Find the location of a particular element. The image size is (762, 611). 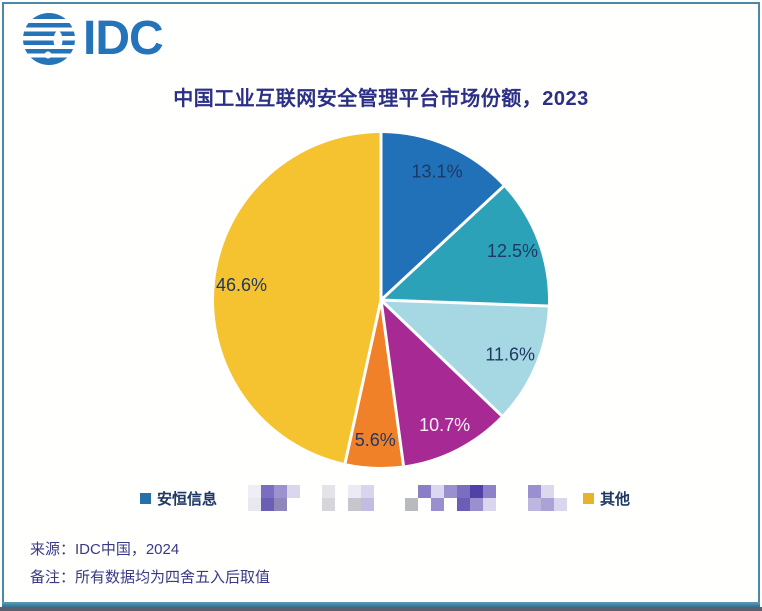

legend-item-安恒信息: 安恒信息 is located at coordinates (178, 498).